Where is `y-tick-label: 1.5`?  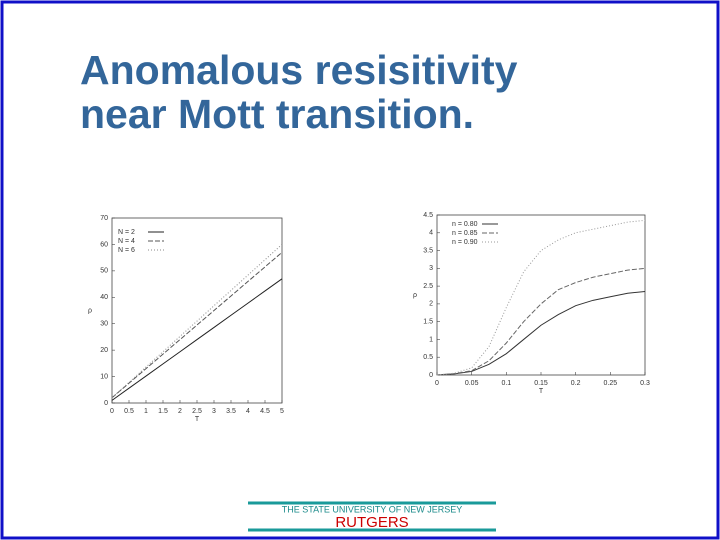 y-tick-label: 1.5 is located at coordinates (428, 322).